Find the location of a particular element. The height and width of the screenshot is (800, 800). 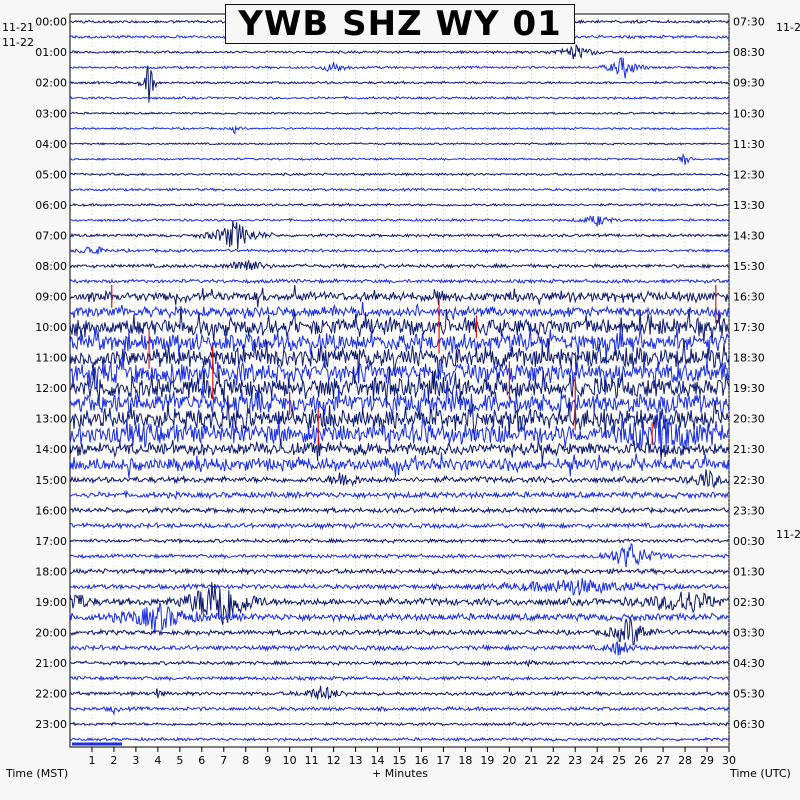

x-tick-label: 11 is located at coordinates (312, 760).